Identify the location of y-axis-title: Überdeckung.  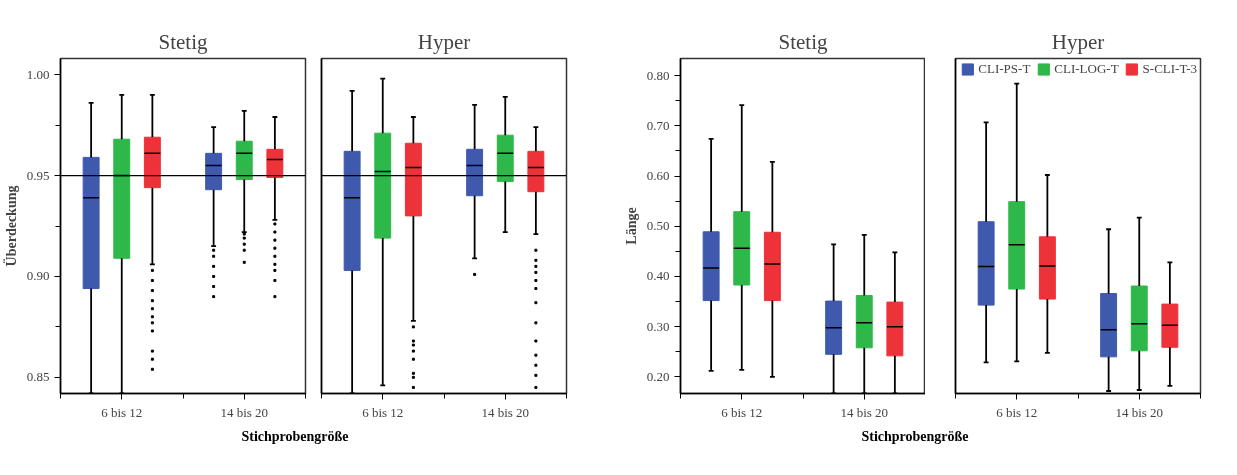
(10, 226).